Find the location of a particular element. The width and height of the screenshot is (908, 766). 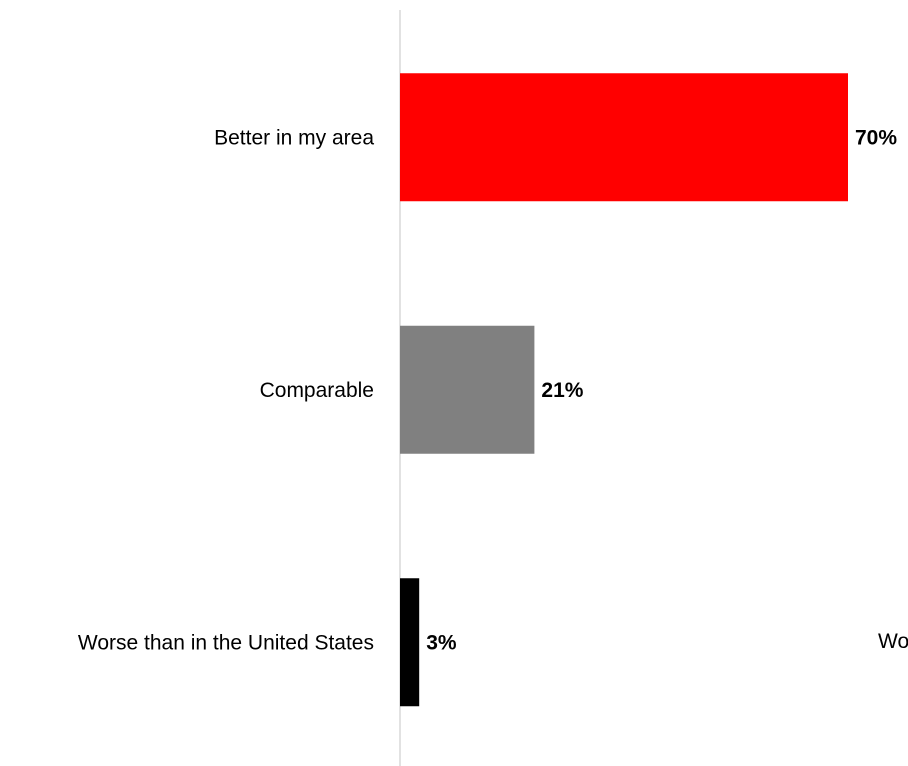

right-edge-fragment-label: Wo is located at coordinates (893, 641).